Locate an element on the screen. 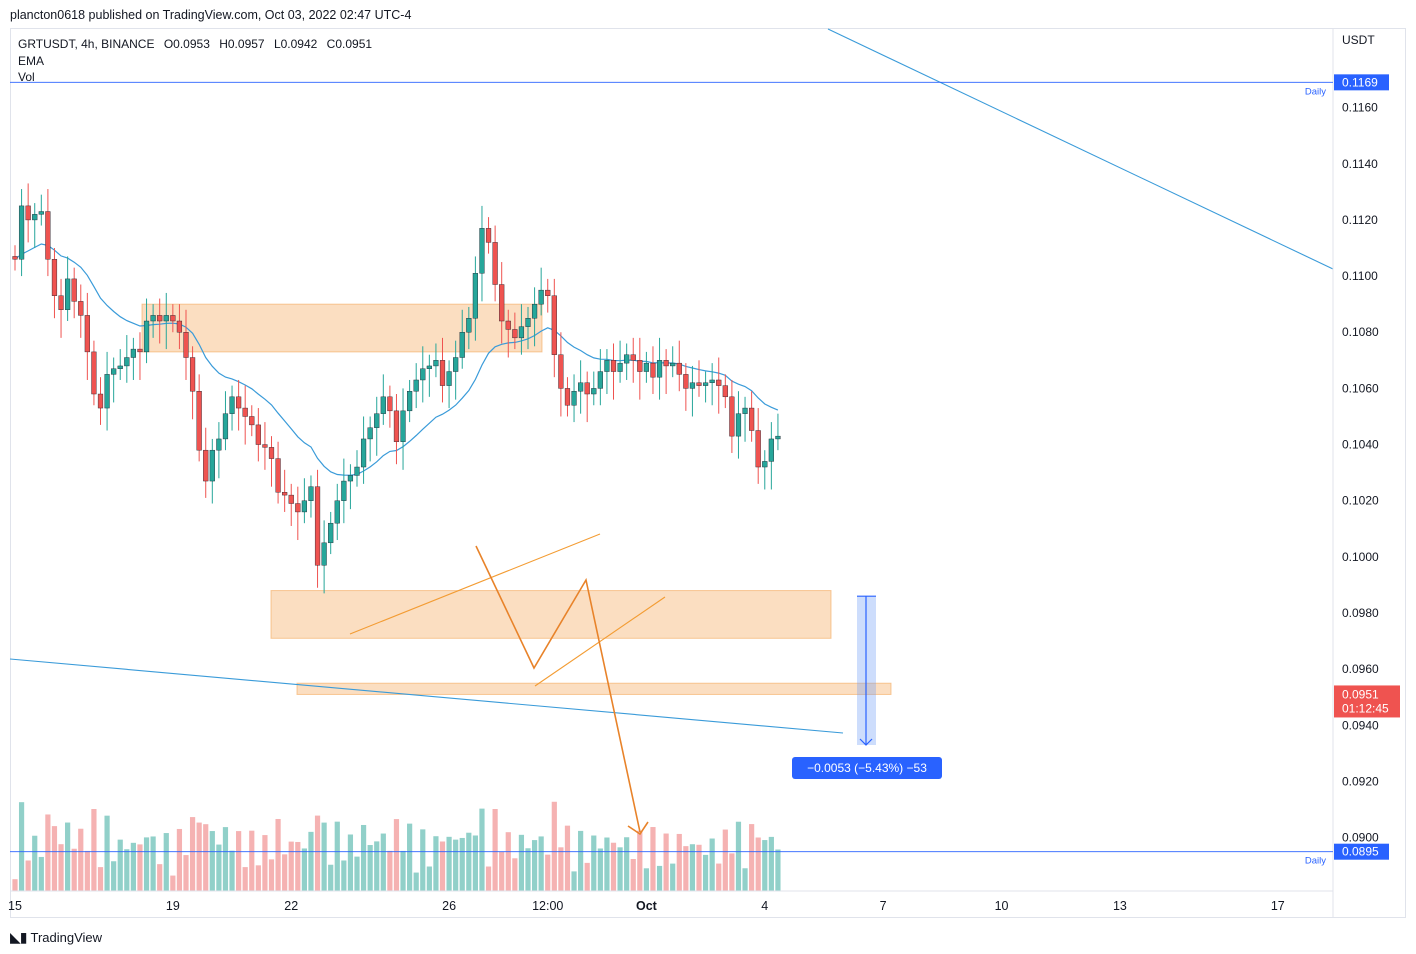  time-tick: 22 is located at coordinates (291, 906).